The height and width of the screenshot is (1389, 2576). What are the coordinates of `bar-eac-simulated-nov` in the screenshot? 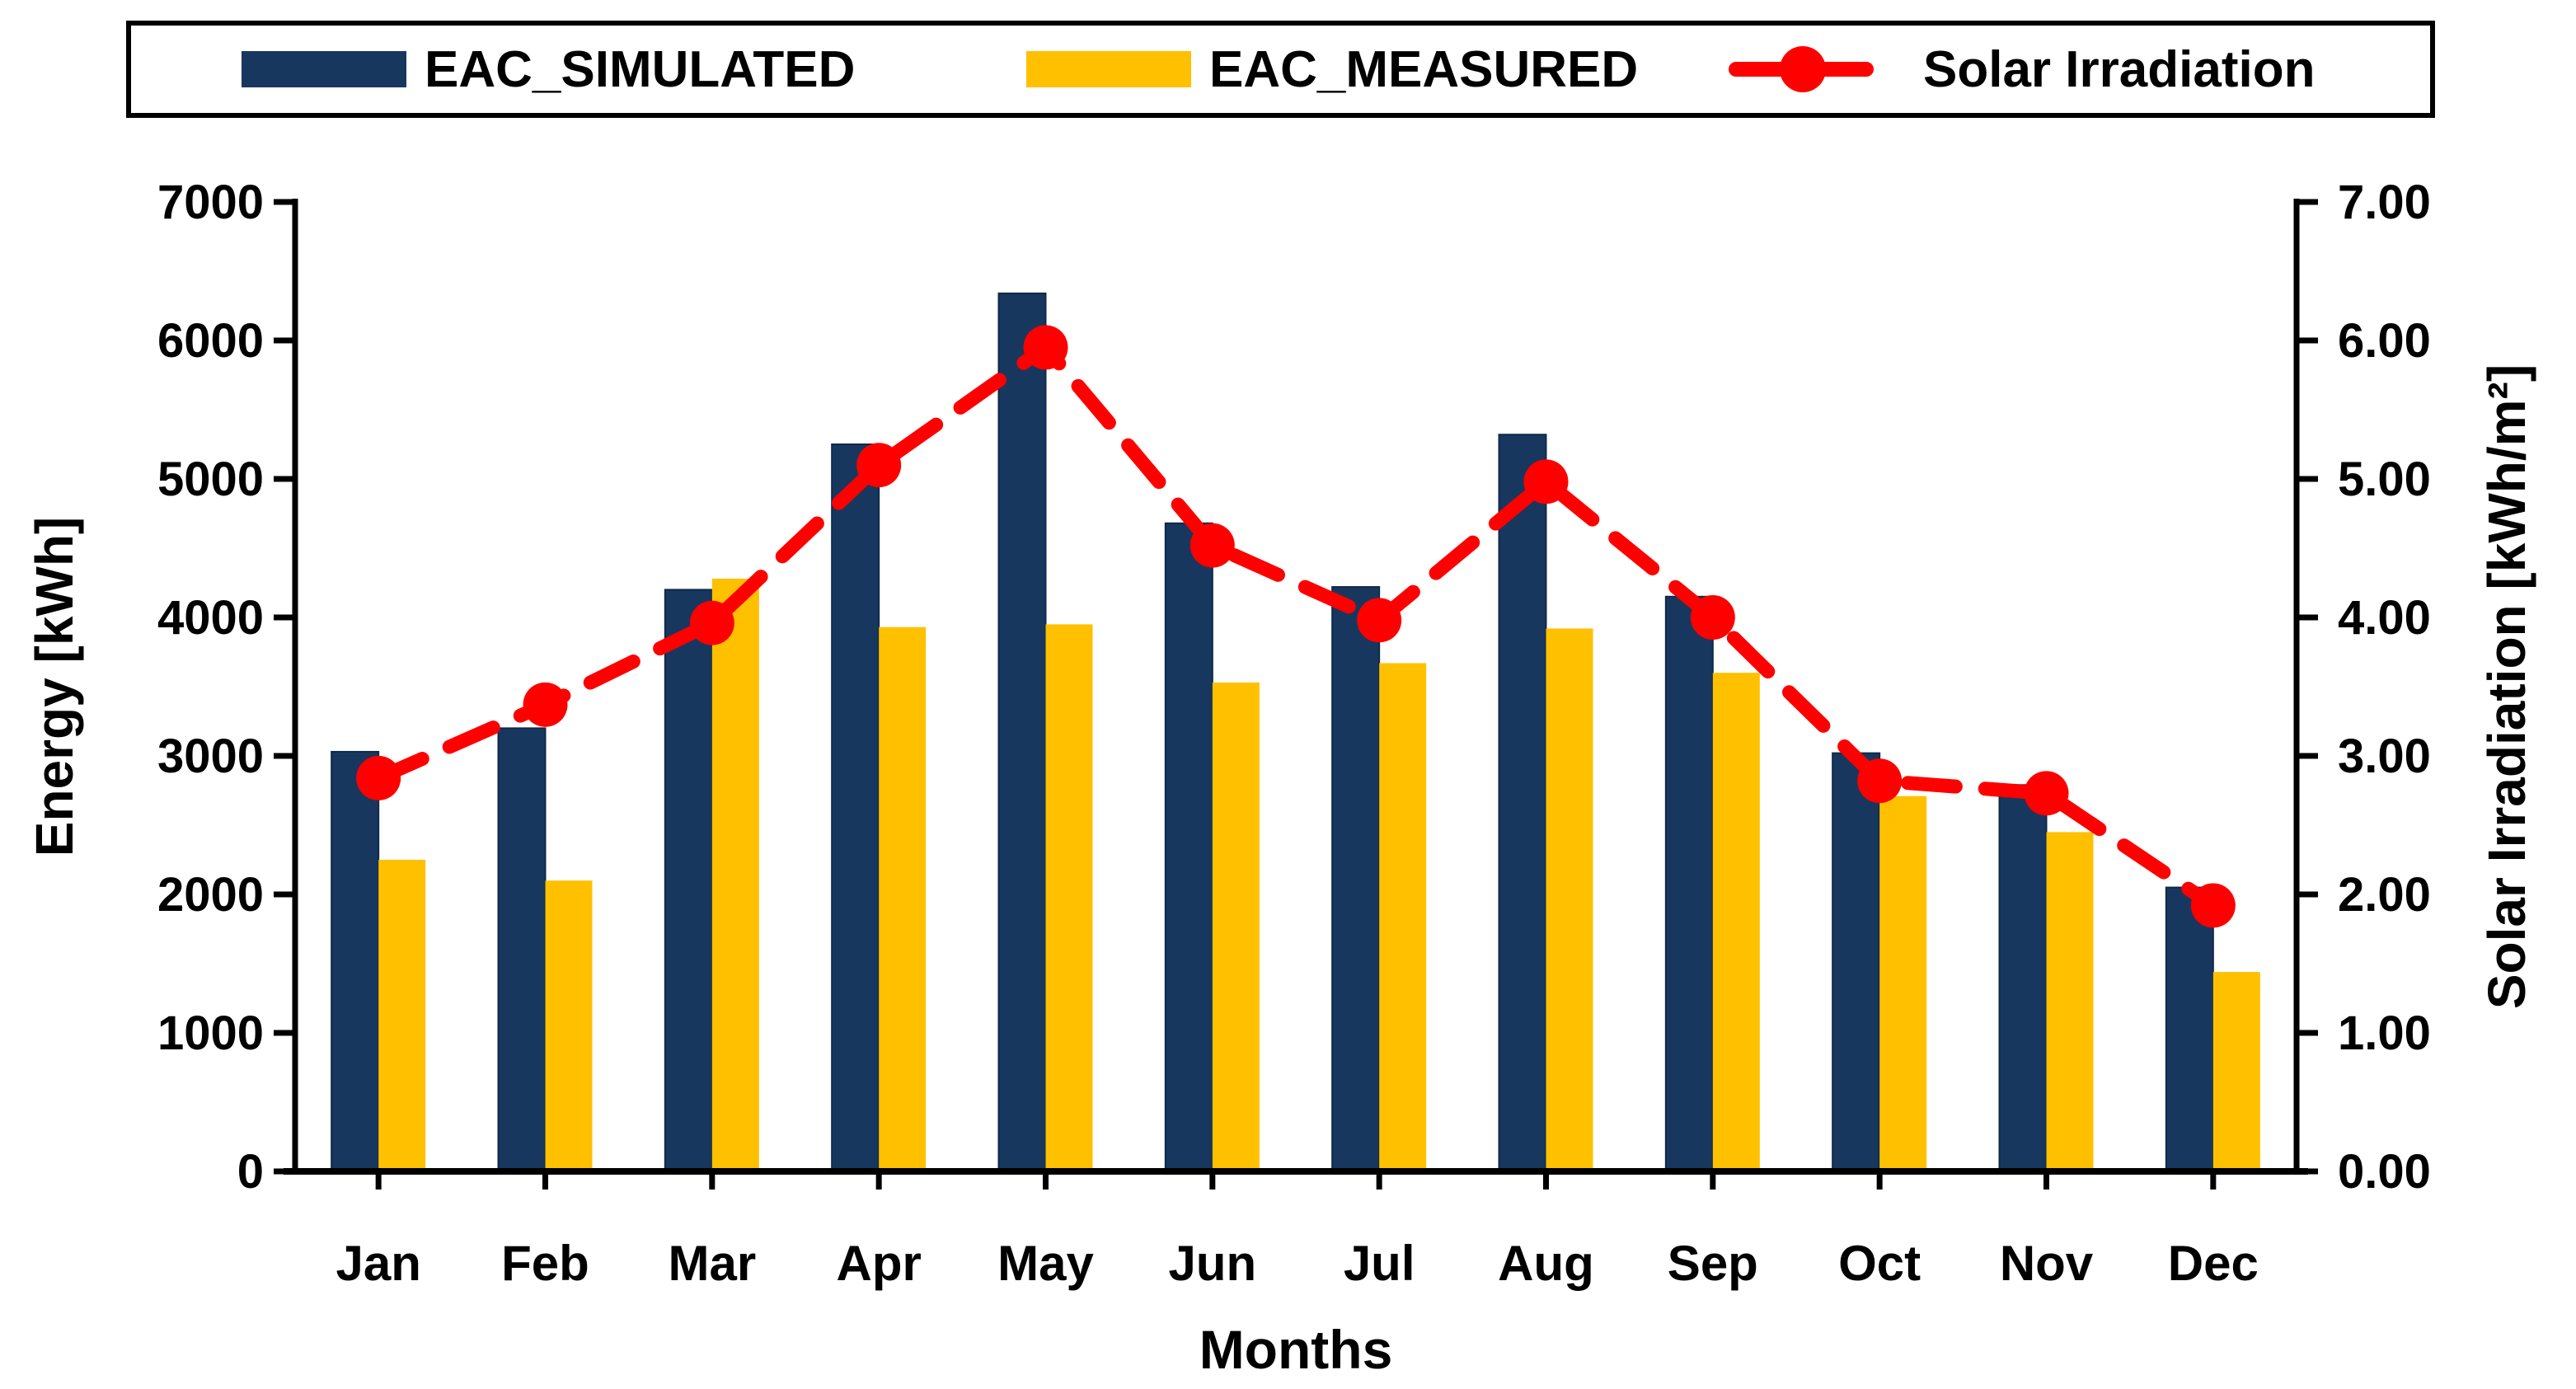 It's located at (2023, 978).